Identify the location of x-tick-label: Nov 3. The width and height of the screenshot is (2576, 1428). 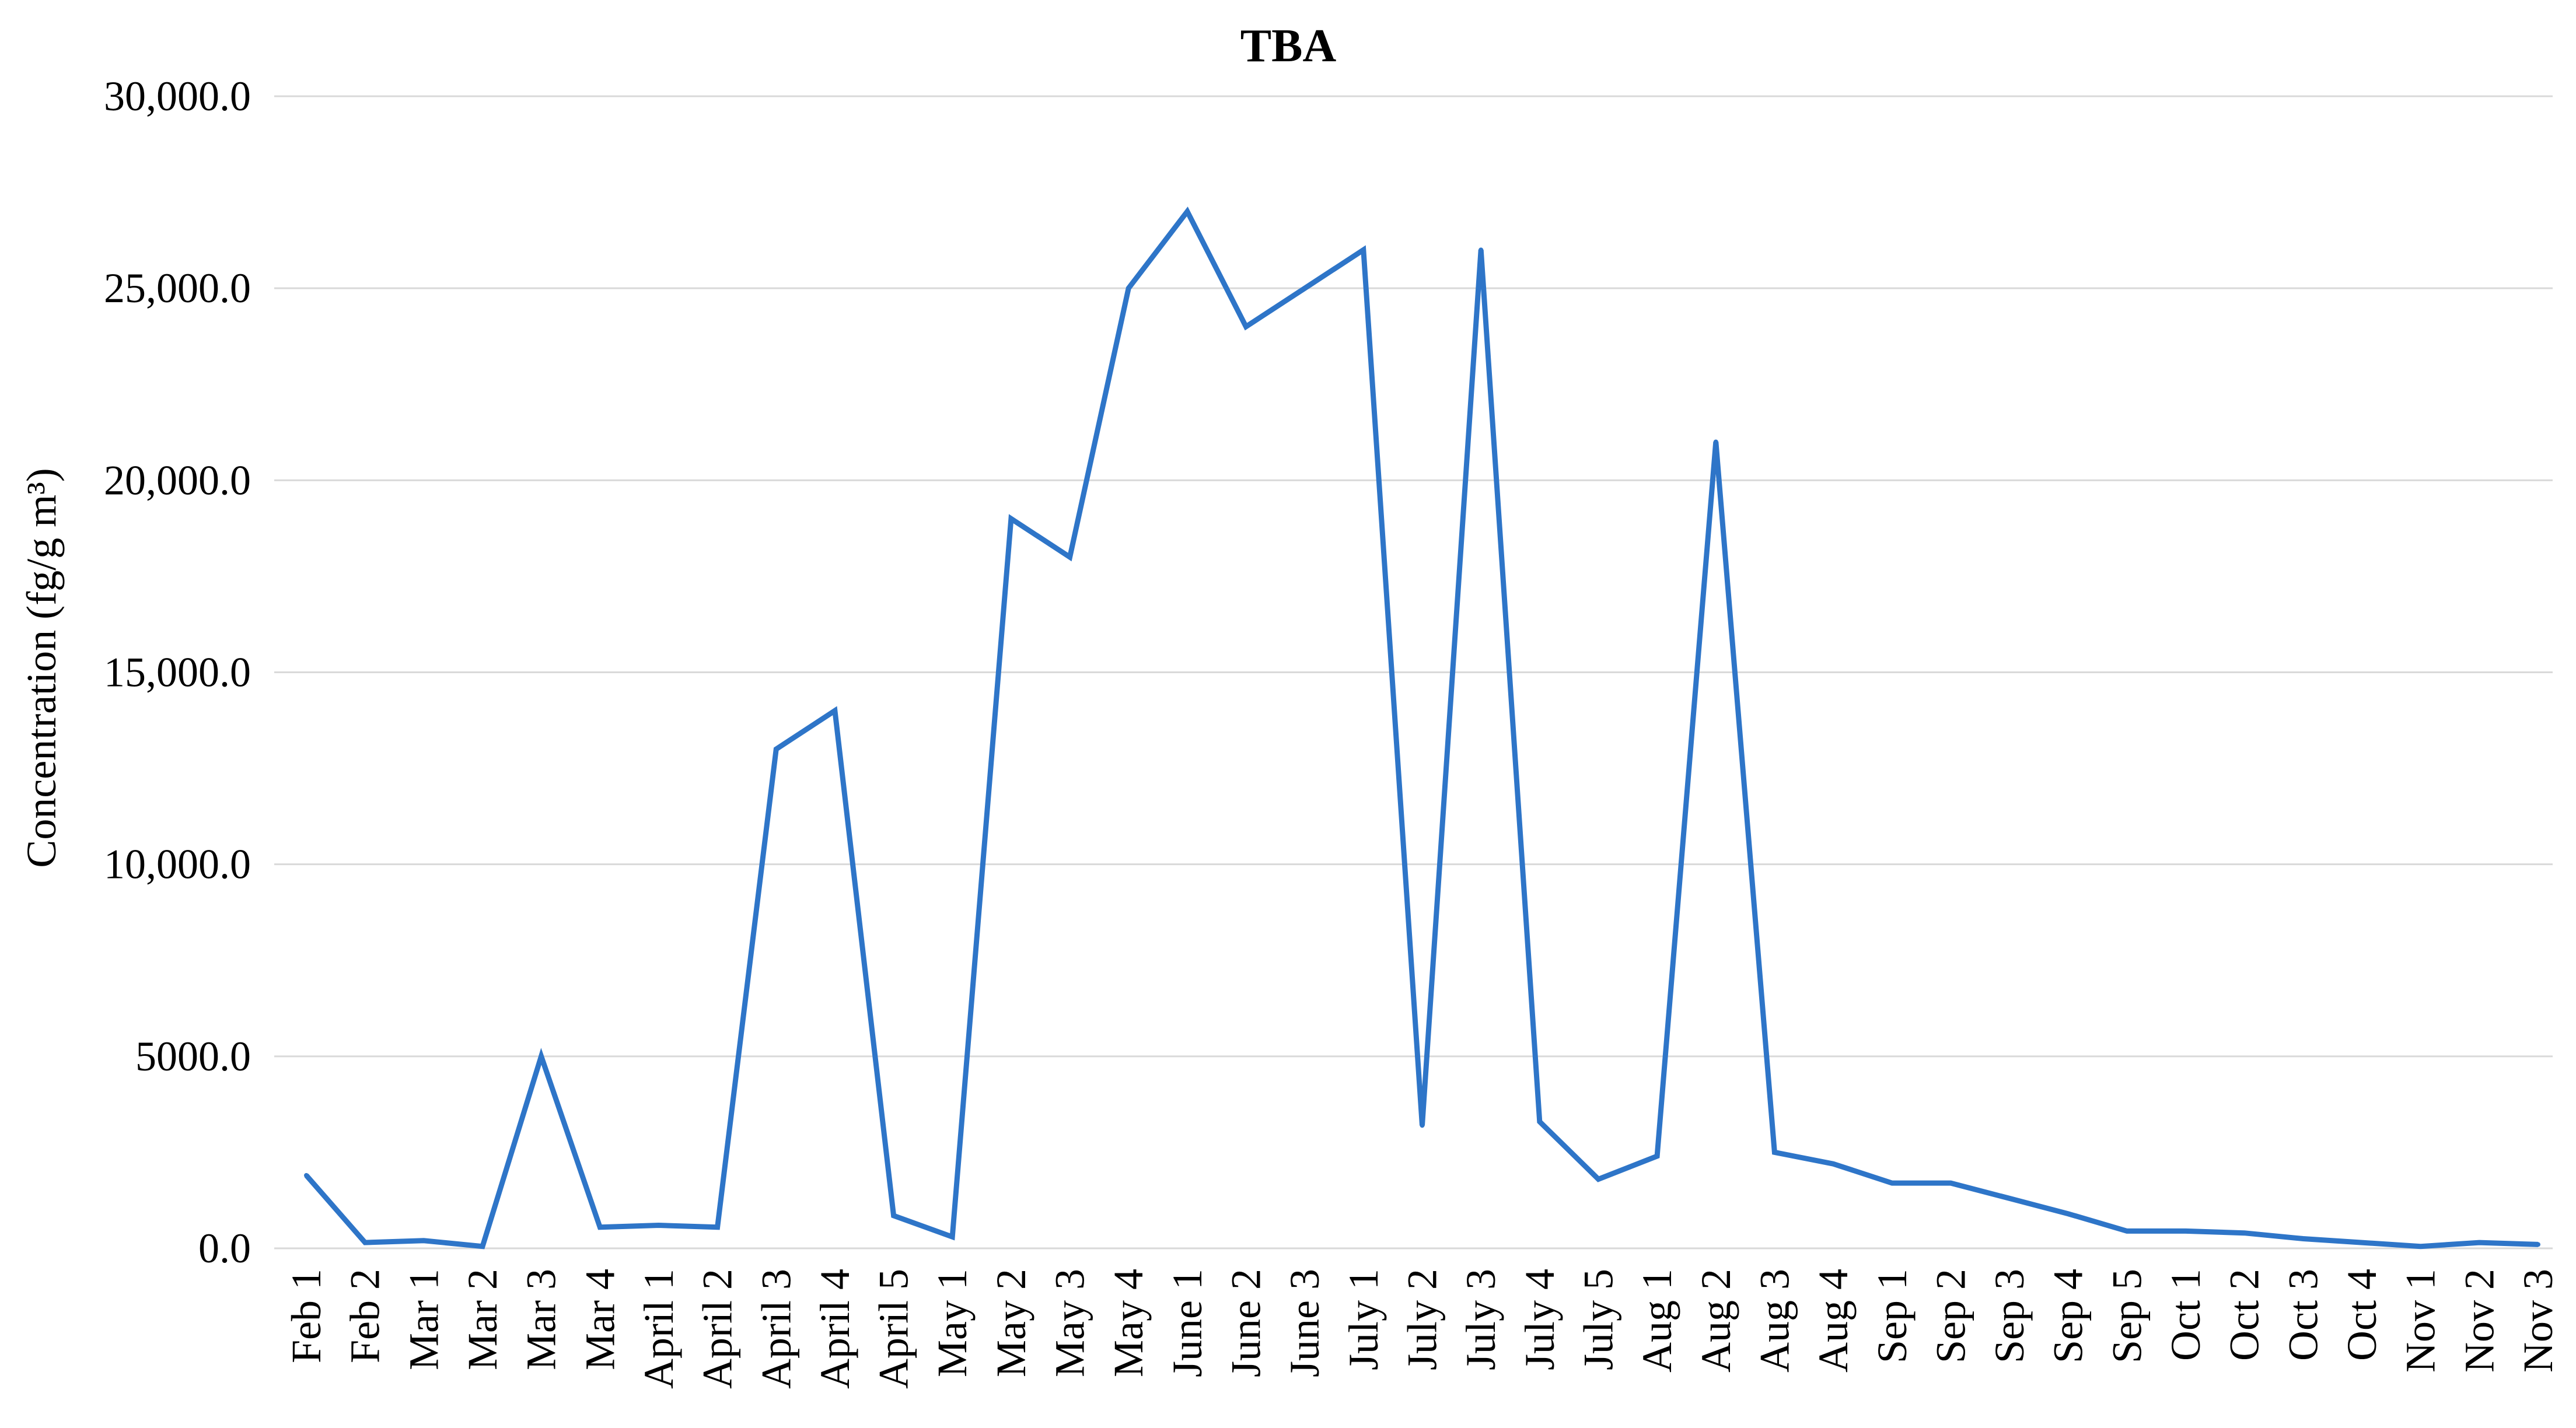
(2538, 1321).